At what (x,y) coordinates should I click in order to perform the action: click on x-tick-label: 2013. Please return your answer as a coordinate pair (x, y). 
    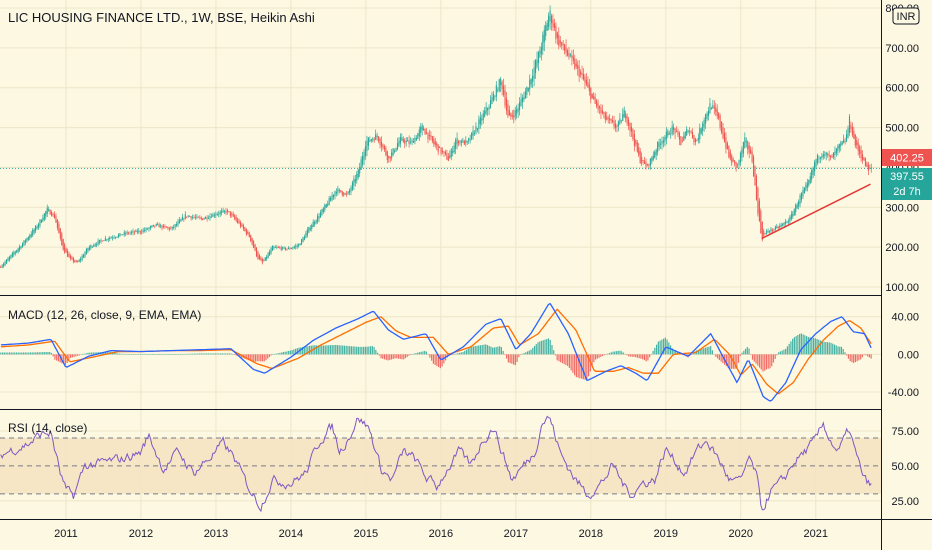
    Looking at the image, I should click on (216, 534).